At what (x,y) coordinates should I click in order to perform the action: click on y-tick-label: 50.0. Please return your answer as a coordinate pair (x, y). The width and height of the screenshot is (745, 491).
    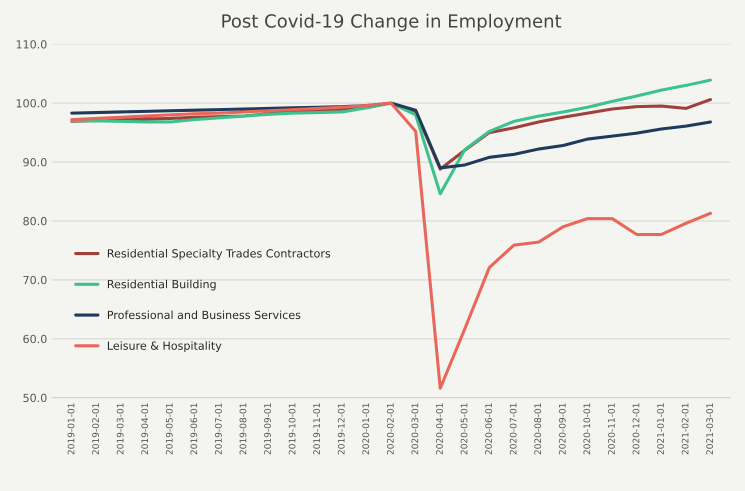
    Looking at the image, I should click on (35, 398).